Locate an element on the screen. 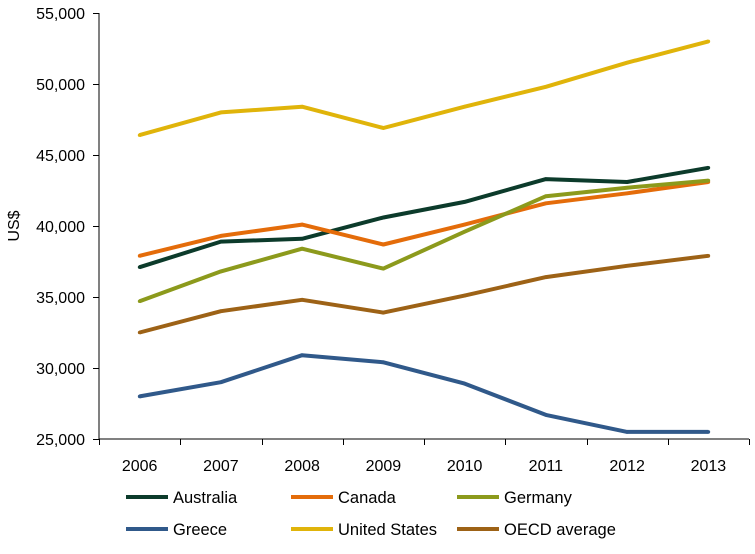  legend-label-germany: Germany is located at coordinates (538, 498).